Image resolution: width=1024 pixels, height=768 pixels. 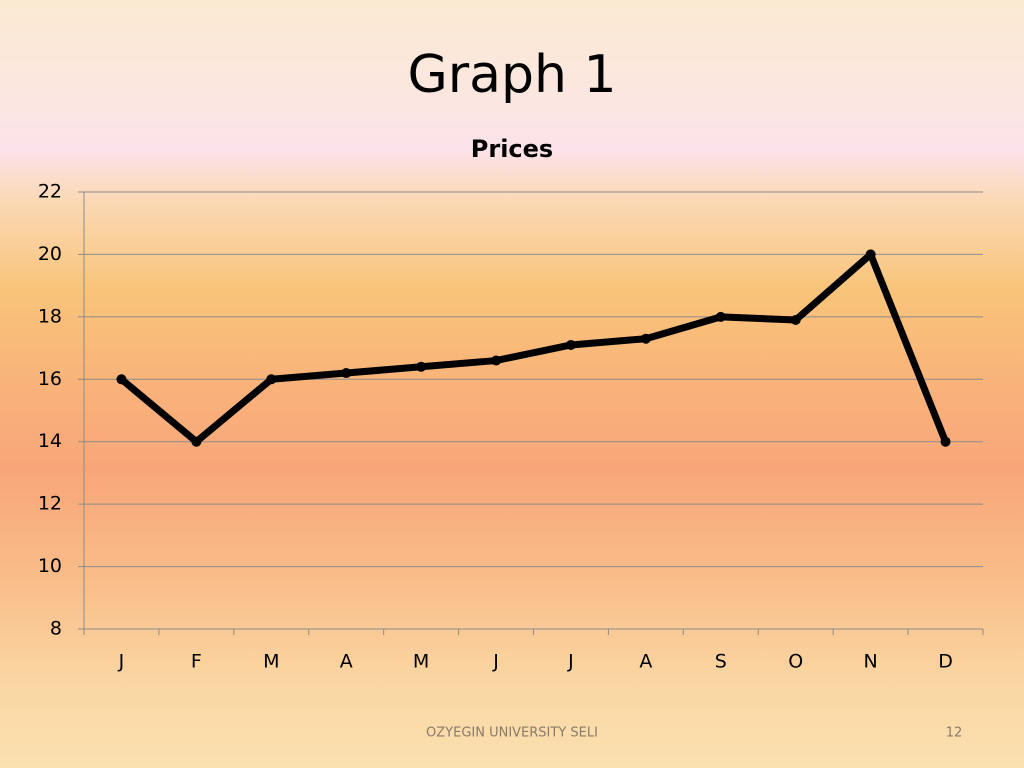 What do you see at coordinates (50, 316) in the screenshot?
I see `y-tick-label: 18` at bounding box center [50, 316].